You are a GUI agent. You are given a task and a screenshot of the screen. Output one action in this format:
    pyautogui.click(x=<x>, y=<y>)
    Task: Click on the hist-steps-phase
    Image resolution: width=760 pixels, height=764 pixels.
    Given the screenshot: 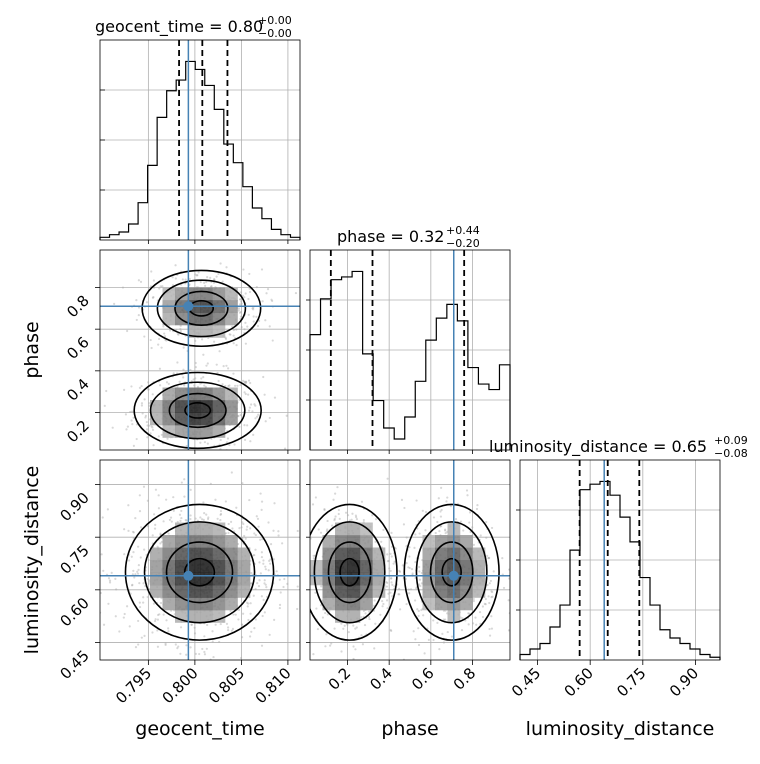 What is the action you would take?
    pyautogui.click(x=410, y=360)
    